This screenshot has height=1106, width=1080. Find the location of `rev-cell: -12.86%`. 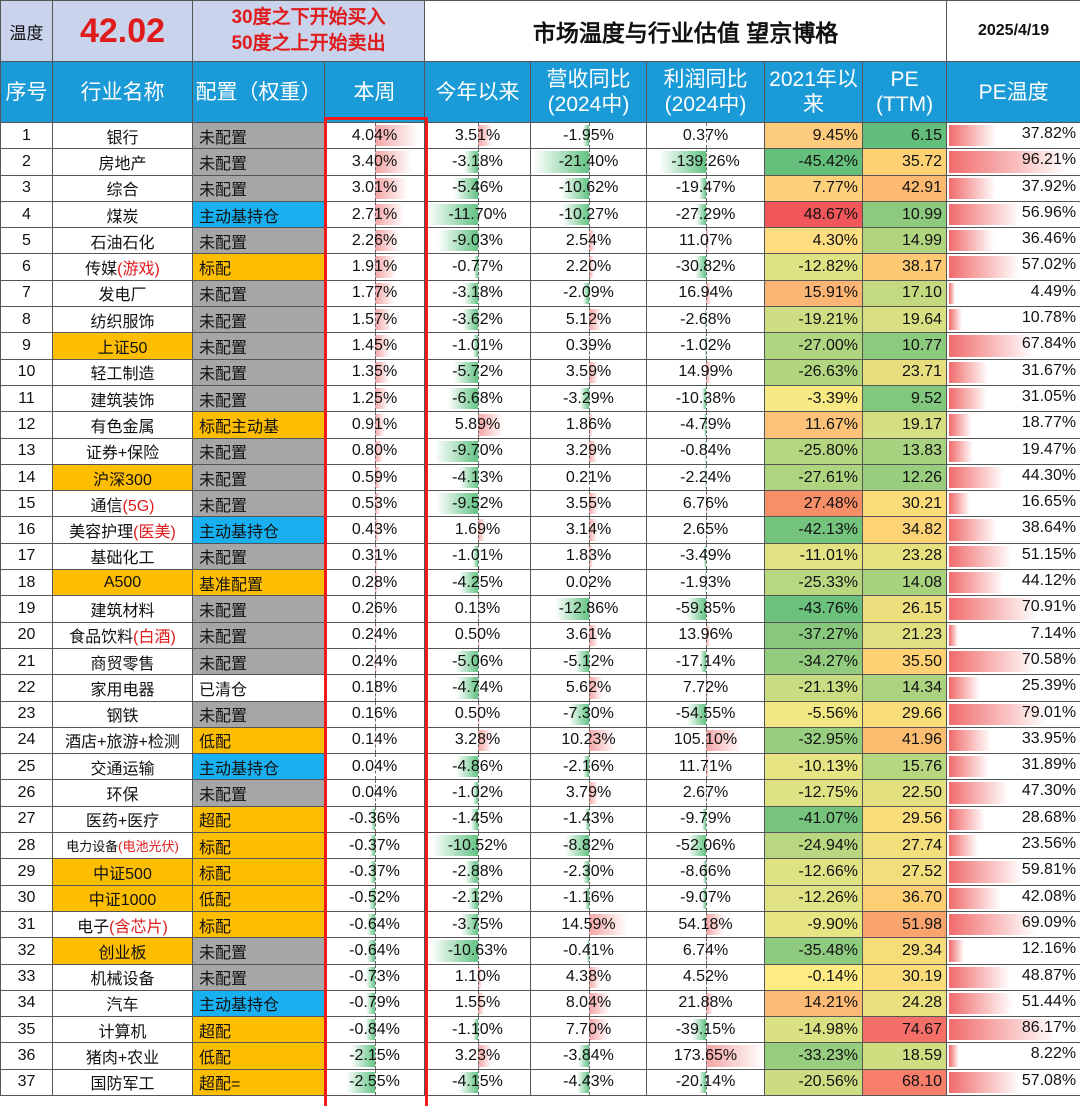

rev-cell: -12.86% is located at coordinates (589, 609).